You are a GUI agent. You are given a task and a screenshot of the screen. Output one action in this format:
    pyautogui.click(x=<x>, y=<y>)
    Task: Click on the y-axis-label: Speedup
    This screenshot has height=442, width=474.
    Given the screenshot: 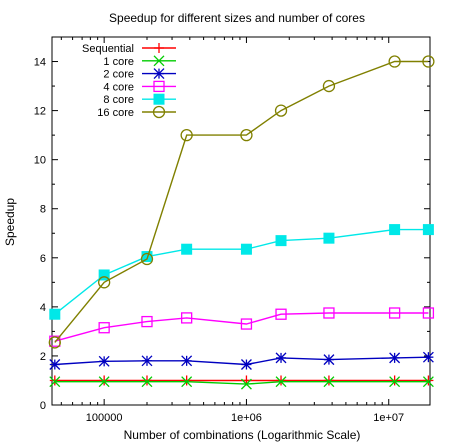 What is the action you would take?
    pyautogui.click(x=10, y=222)
    